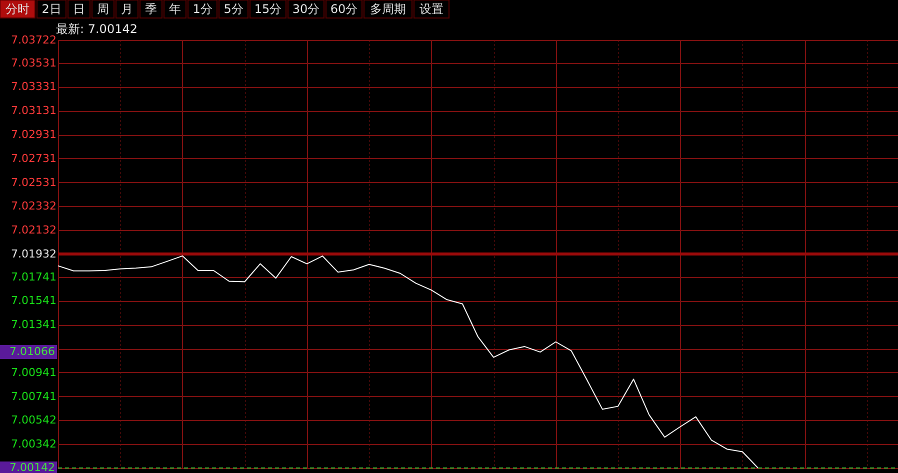 The height and width of the screenshot is (473, 898). Describe the element at coordinates (33, 158) in the screenshot. I see `y-tick-label: 7.02731` at that location.